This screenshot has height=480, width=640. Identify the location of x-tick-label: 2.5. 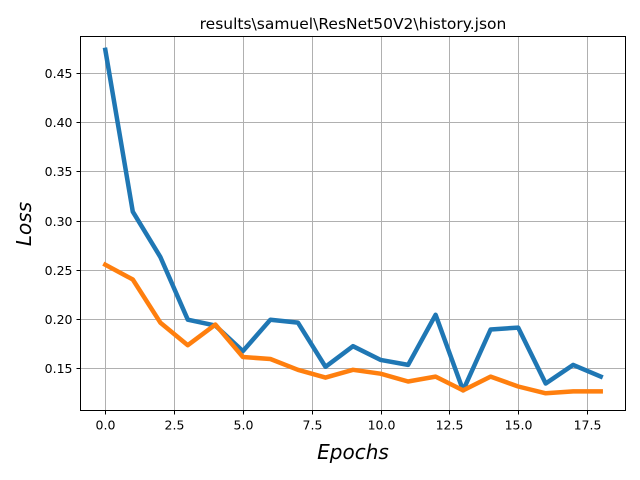
(175, 425).